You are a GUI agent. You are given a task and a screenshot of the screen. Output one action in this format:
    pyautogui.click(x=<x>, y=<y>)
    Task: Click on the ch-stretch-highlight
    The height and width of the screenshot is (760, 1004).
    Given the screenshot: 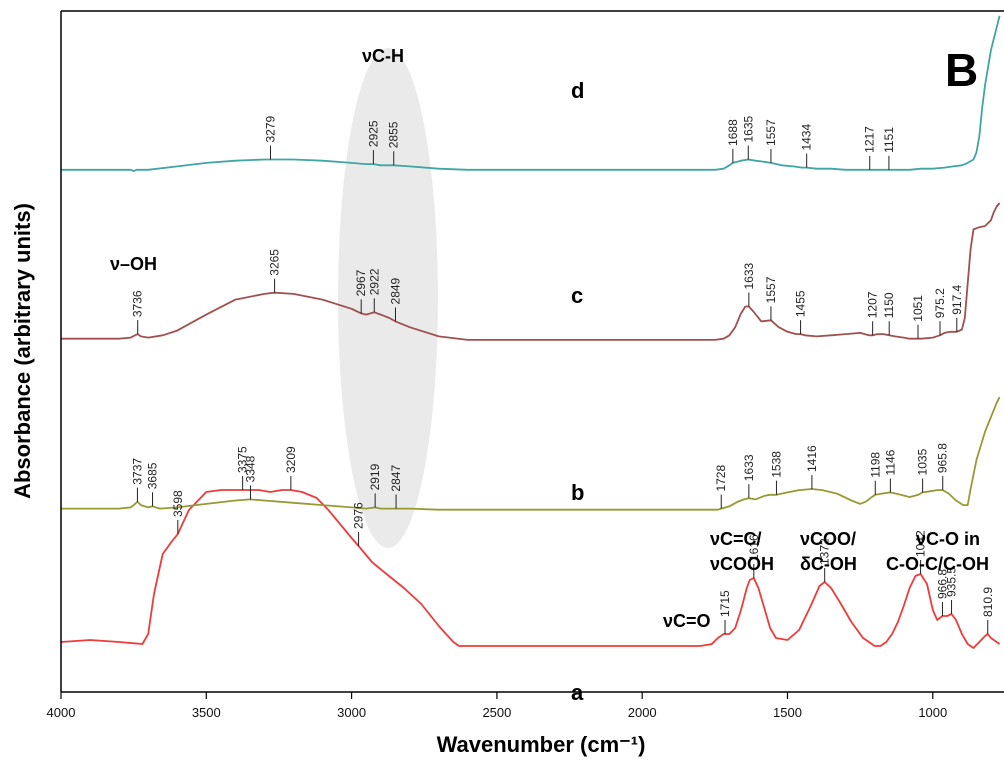 What is the action you would take?
    pyautogui.click(x=388, y=298)
    